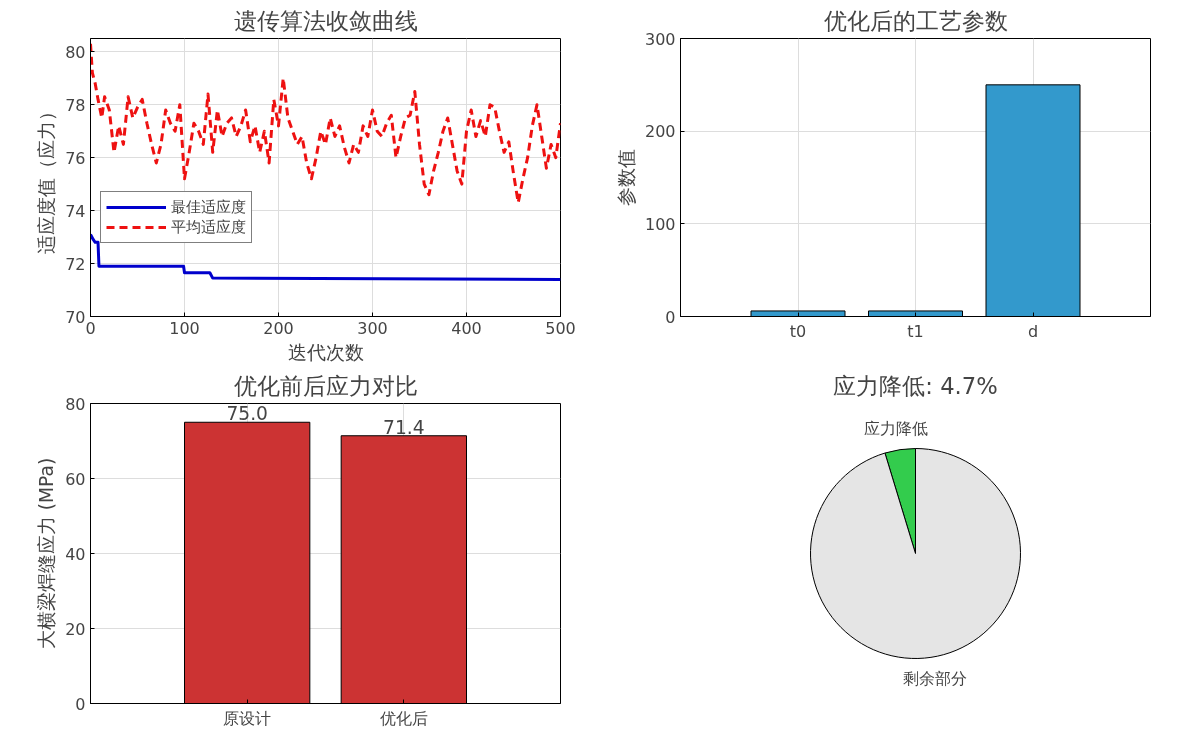  I want to click on x-tick-label: 500, so click(560, 328).